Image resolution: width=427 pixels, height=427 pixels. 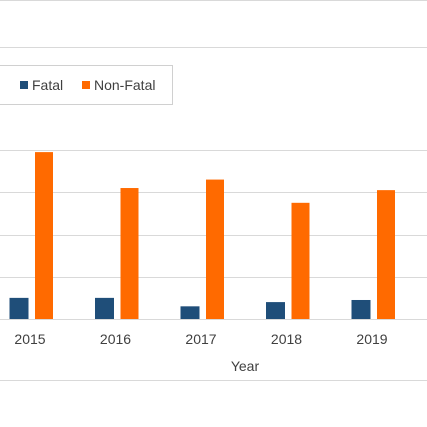 I want to click on bar-non-fatal-2018, so click(x=300, y=260).